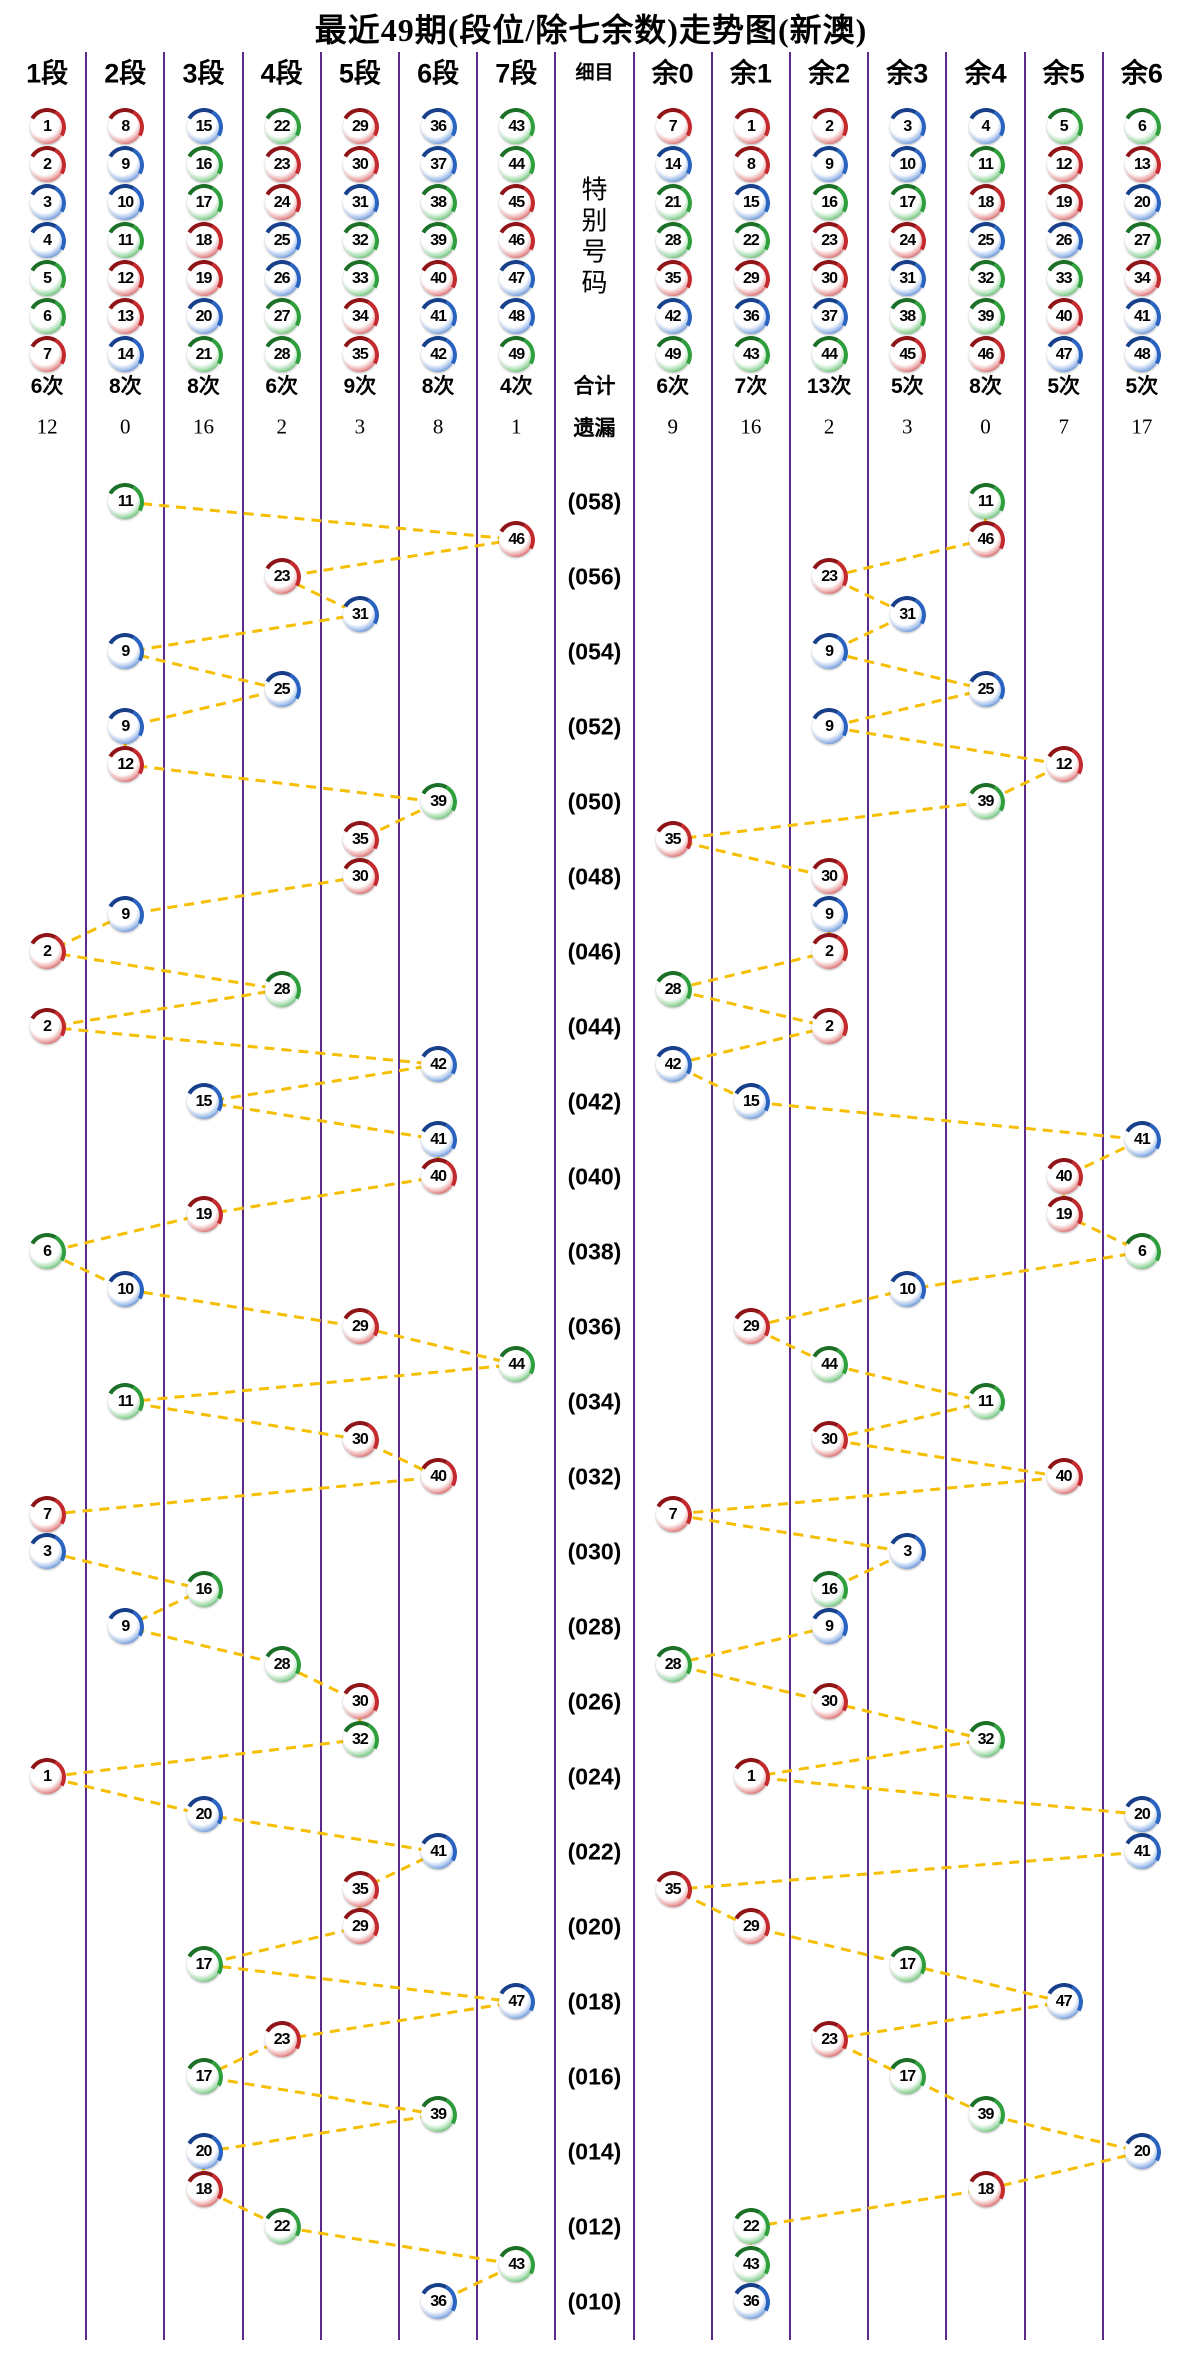 The width and height of the screenshot is (1182, 2363). I want to click on grid-ball: 28, so click(281, 355).